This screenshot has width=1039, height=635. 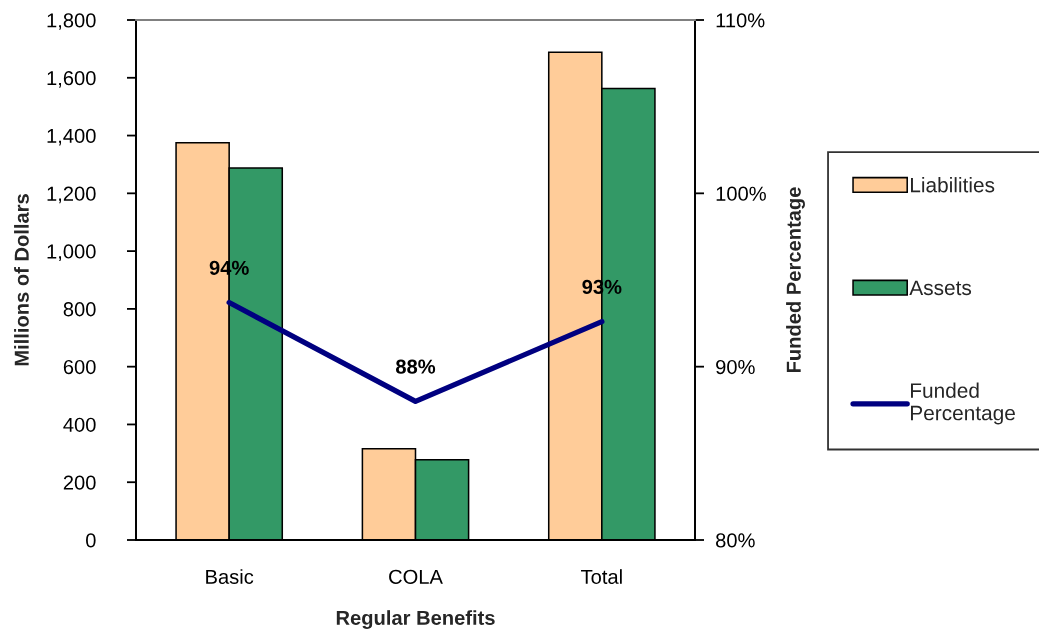 What do you see at coordinates (415, 366) in the screenshot?
I see `data-label: 88%` at bounding box center [415, 366].